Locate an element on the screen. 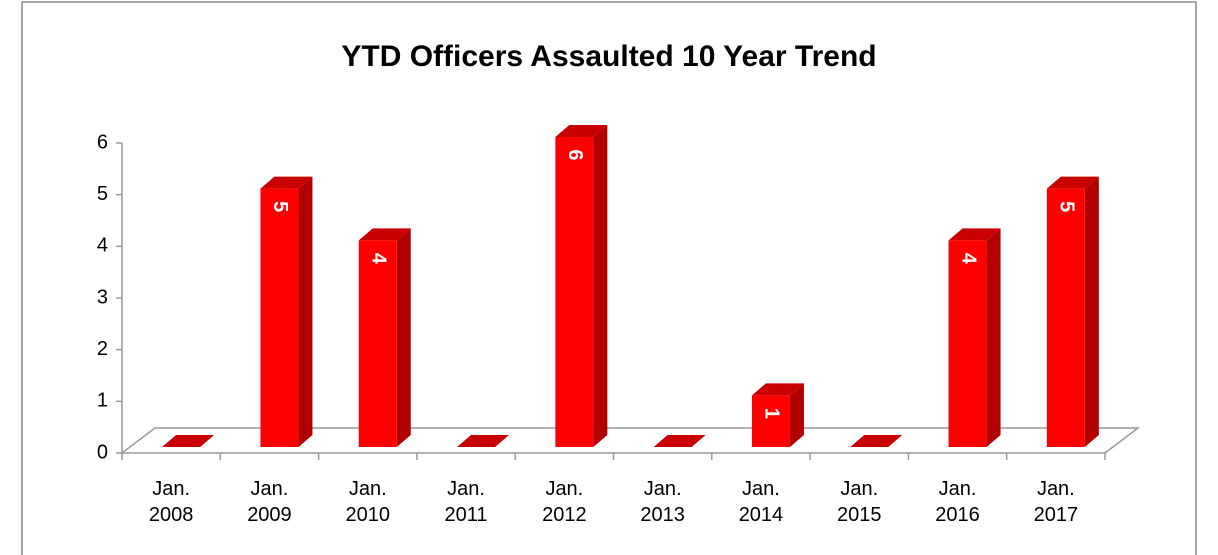 The image size is (1218, 555). x-tick-label: Jan. 2014 is located at coordinates (761, 502).